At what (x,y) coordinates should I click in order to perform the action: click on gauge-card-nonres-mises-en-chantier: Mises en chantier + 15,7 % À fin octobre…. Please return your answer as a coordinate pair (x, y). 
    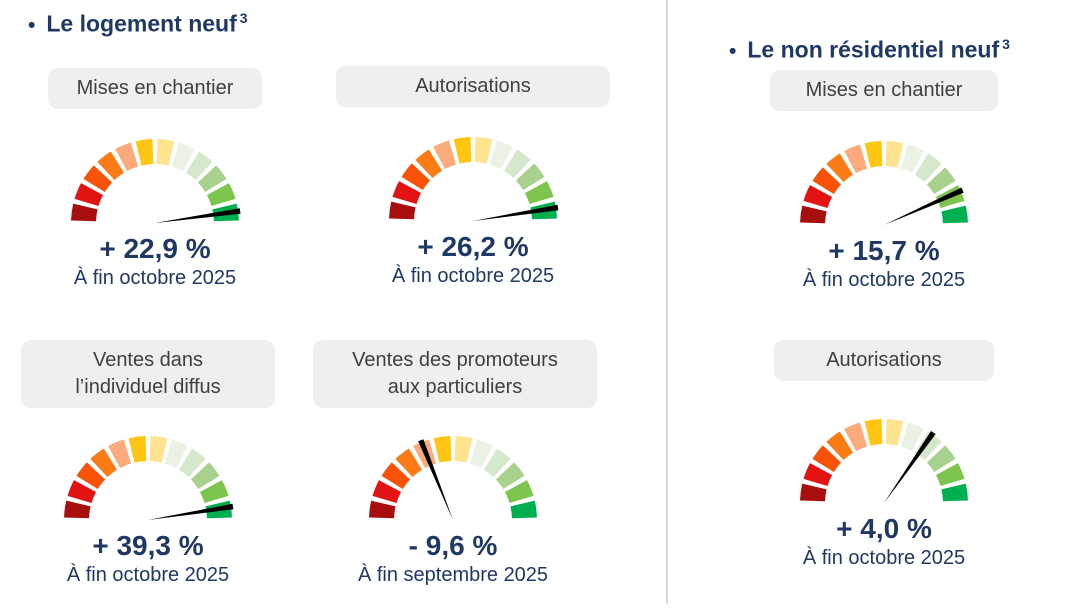
    Looking at the image, I should click on (884, 181).